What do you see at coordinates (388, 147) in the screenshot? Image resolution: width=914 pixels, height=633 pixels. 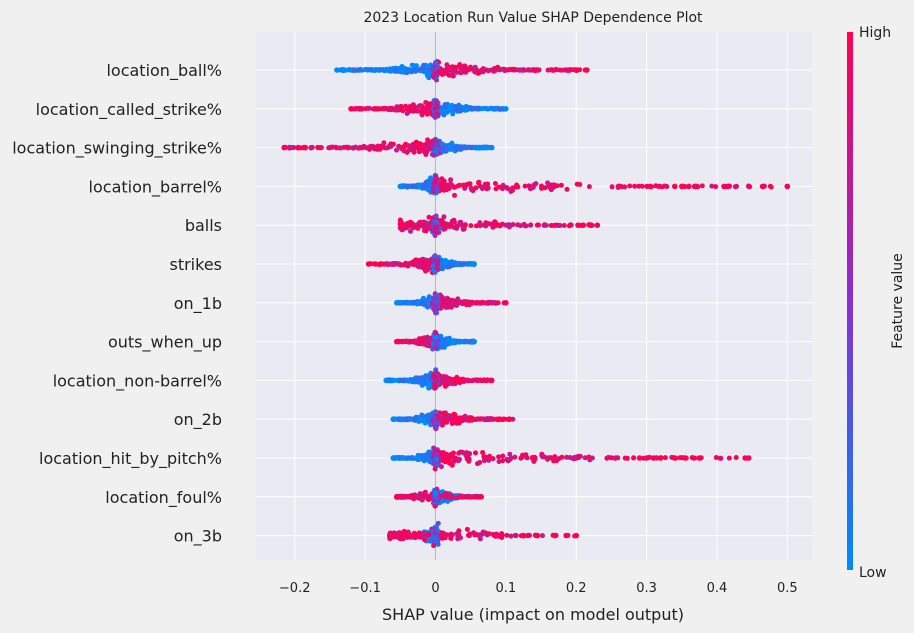 I see `series-location_swinging_strike%` at bounding box center [388, 147].